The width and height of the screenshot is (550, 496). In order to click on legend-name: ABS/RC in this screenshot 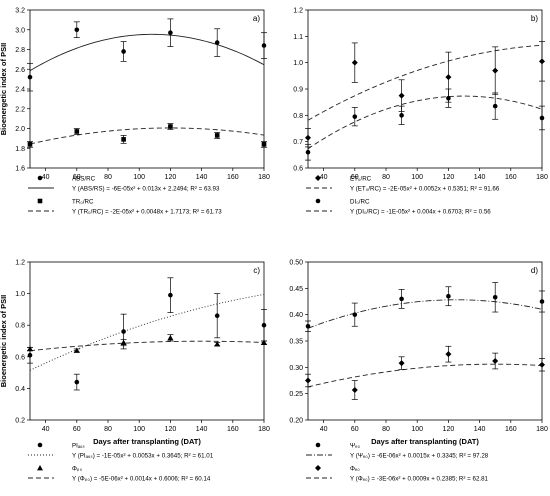, I will do `click(84, 179)`.